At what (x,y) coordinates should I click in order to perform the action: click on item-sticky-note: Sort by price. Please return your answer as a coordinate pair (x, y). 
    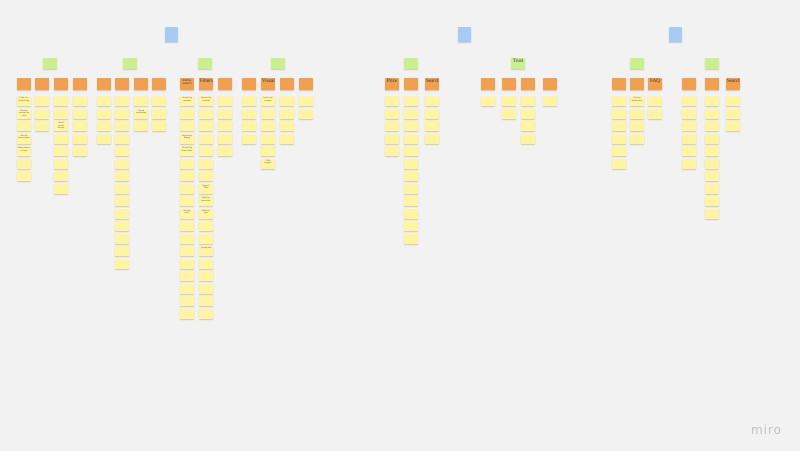
    Looking at the image, I should click on (187, 213).